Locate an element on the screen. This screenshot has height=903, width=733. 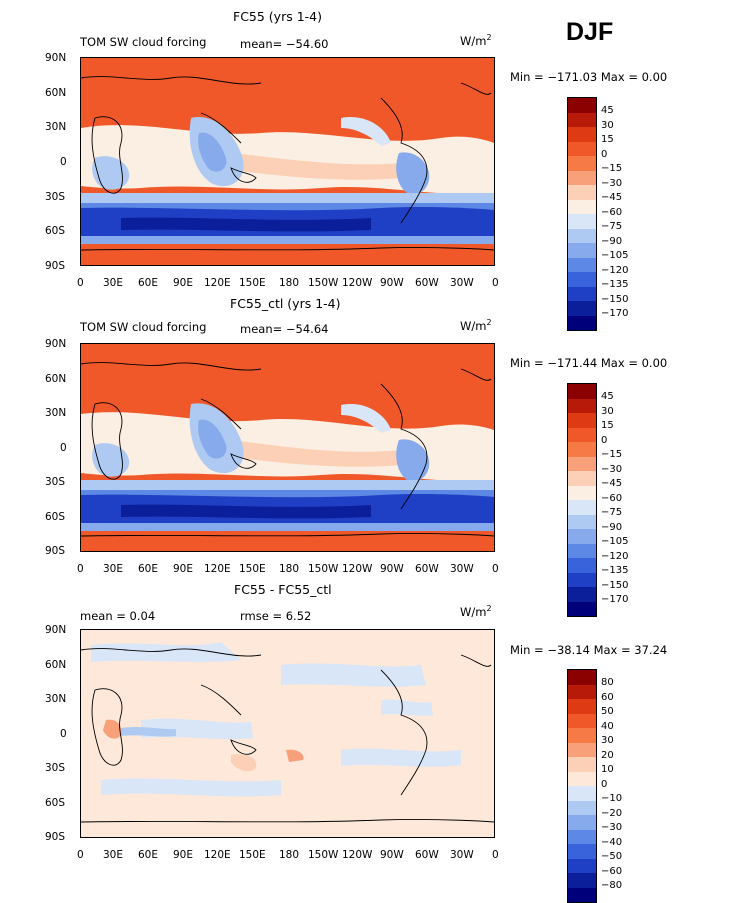
colorbar-level: −170 is located at coordinates (615, 314).